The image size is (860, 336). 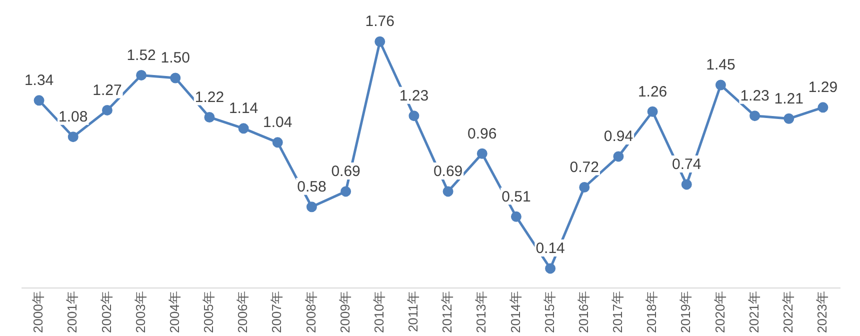 What do you see at coordinates (243, 109) in the screenshot?
I see `data-label: 1.14` at bounding box center [243, 109].